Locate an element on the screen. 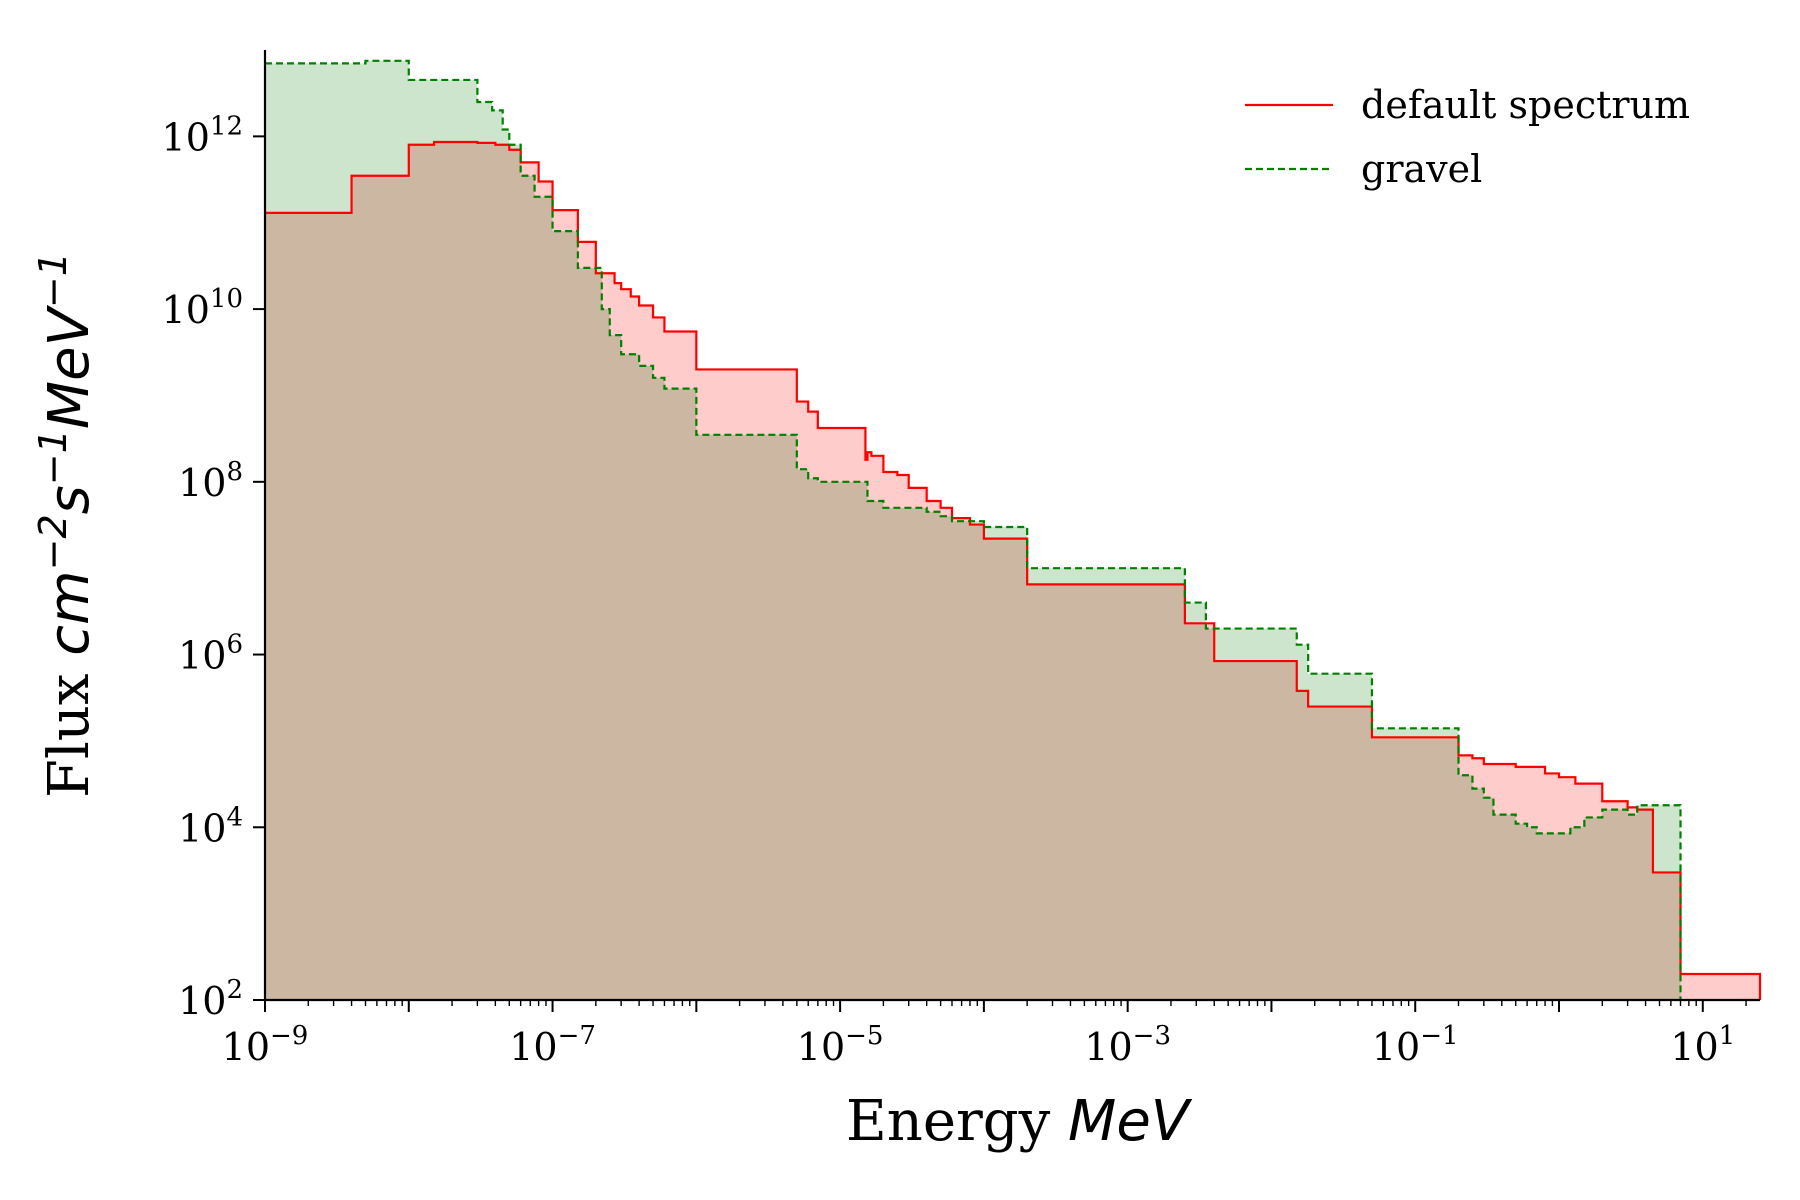 The image size is (1800, 1200). legend-label-1: gravel is located at coordinates (1421, 169).